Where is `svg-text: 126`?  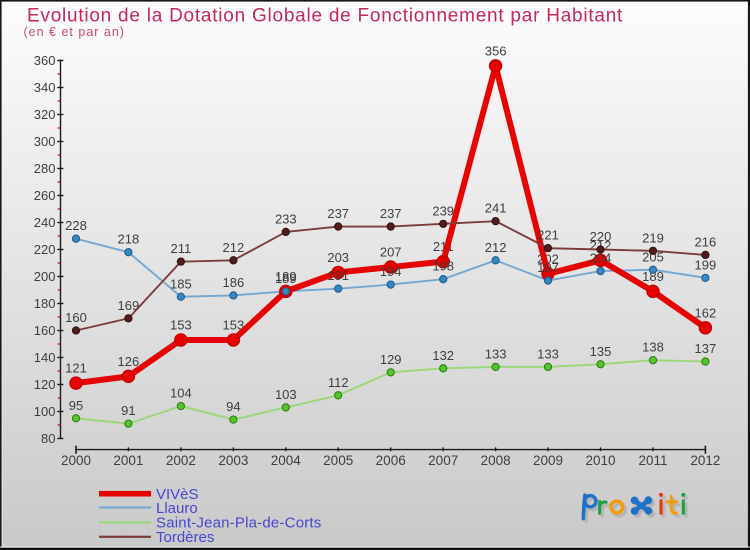
svg-text: 126 is located at coordinates (129, 361).